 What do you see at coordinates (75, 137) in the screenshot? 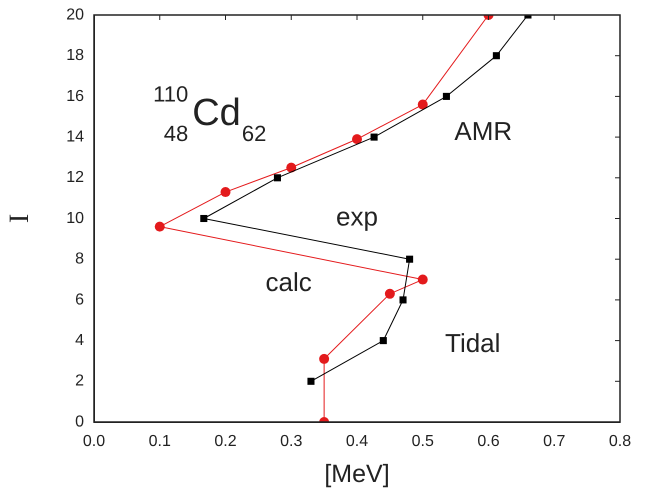
I see `y-tick-label: 14` at bounding box center [75, 137].